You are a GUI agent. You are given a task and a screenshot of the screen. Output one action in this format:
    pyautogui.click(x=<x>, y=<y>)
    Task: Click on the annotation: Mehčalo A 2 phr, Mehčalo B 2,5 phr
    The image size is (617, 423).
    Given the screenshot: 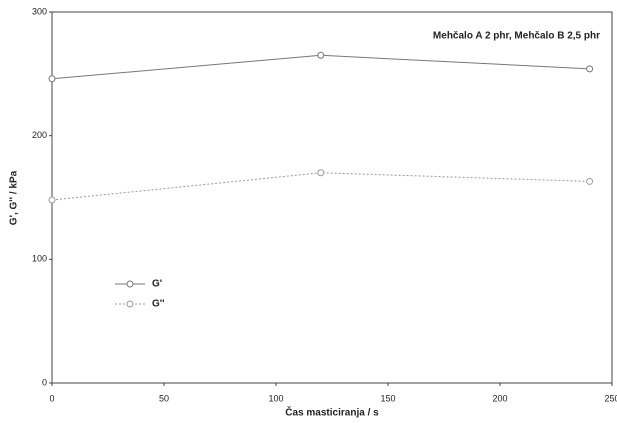 What is the action you would take?
    pyautogui.click(x=516, y=36)
    